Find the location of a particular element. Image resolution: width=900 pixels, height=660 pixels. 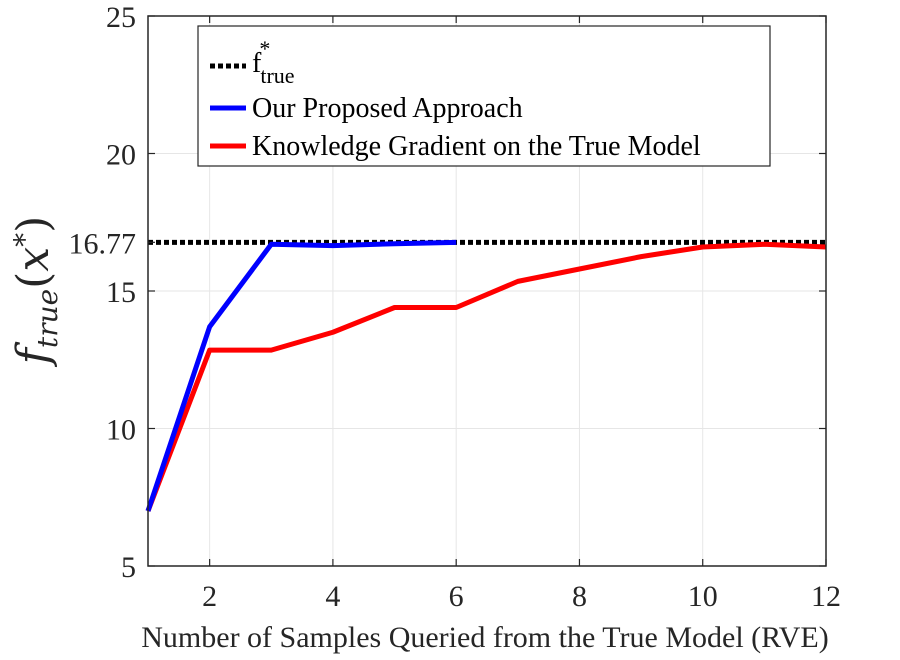

y-tick-label: 10 is located at coordinates (121, 430).